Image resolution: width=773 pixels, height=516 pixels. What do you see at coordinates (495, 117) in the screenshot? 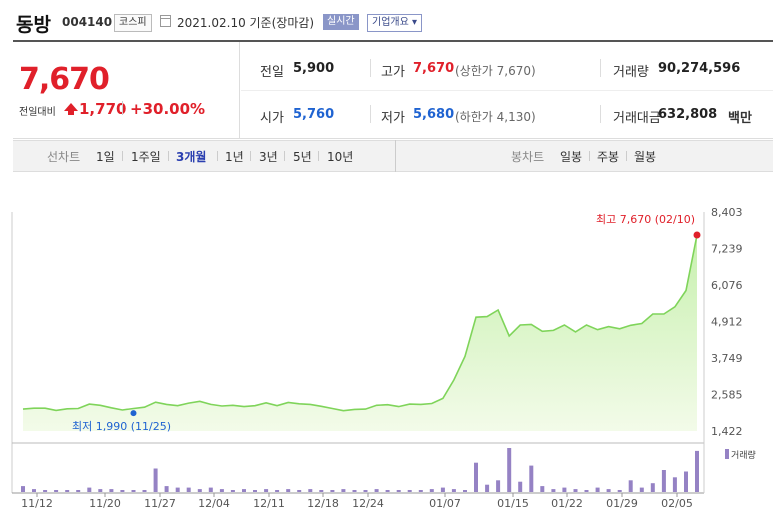
I see `lower-limit: (하한가 4,130)` at bounding box center [495, 117].